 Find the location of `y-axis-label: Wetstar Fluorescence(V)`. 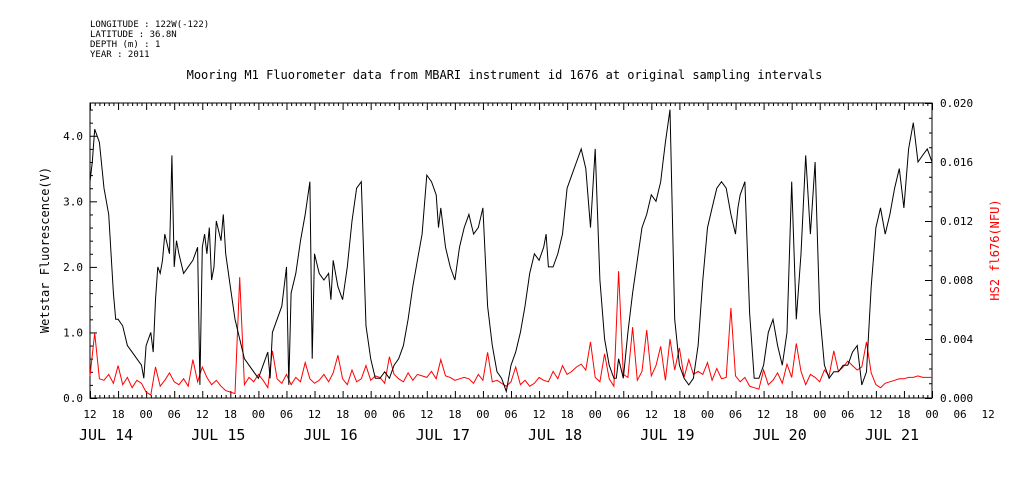

y-axis-label: Wetstar Fluorescence(V) is located at coordinates (45, 250).